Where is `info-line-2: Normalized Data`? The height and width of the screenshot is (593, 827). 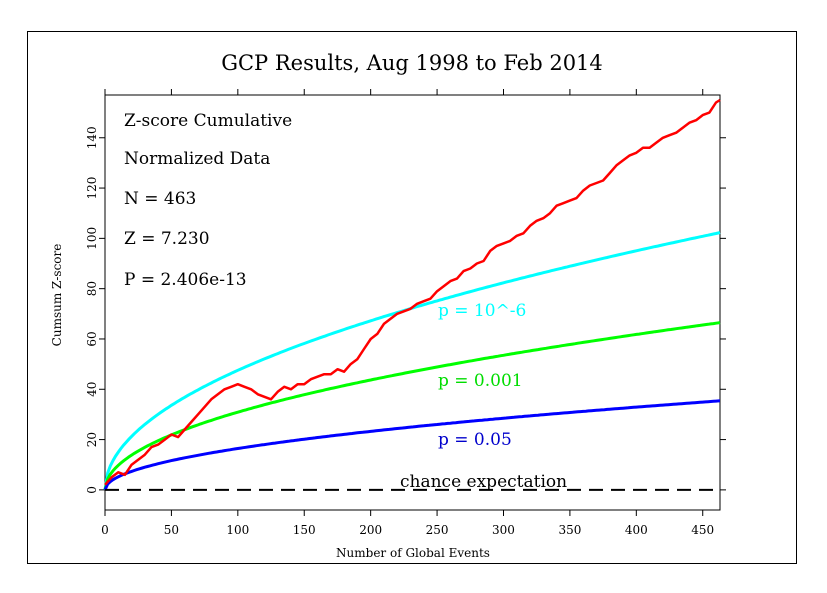
info-line-2: Normalized Data is located at coordinates (197, 159).